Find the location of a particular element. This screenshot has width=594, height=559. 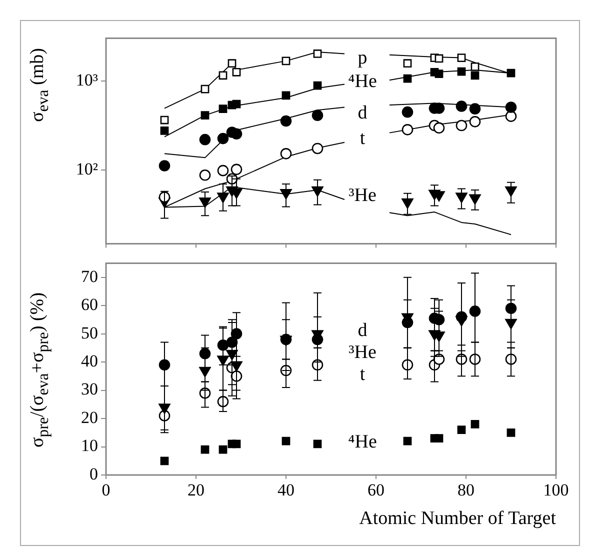

y-tick-label: 10² is located at coordinates (87, 169).